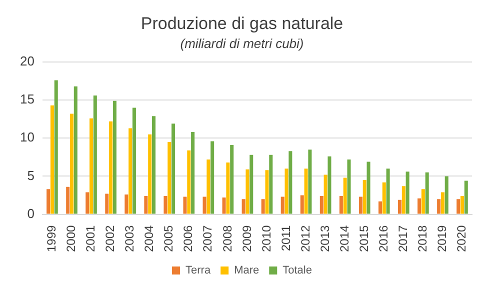  What do you see at coordinates (442, 238) in the screenshot?
I see `x-tick-label: 2019` at bounding box center [442, 238].